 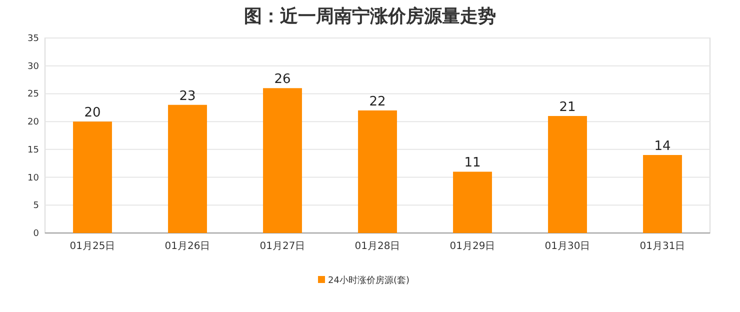 I want to click on chart-title: 图：近一周南宁涨价房源量走势, so click(x=370, y=16).